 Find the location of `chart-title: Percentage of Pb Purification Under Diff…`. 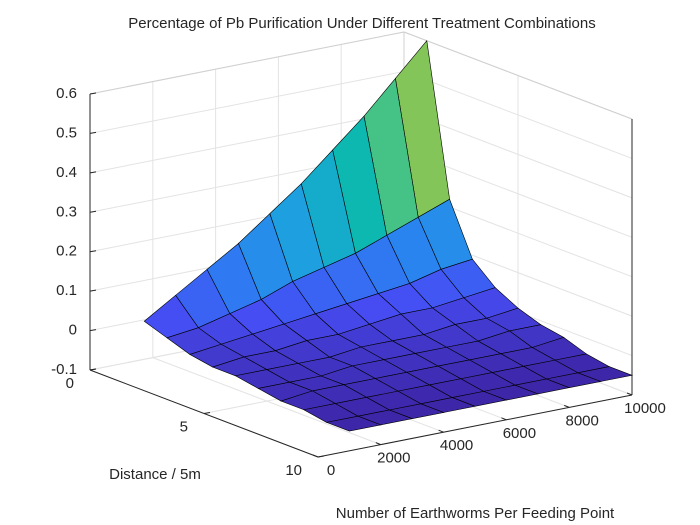

chart-title: Percentage of Pb Purification Under Diff… is located at coordinates (361, 23).